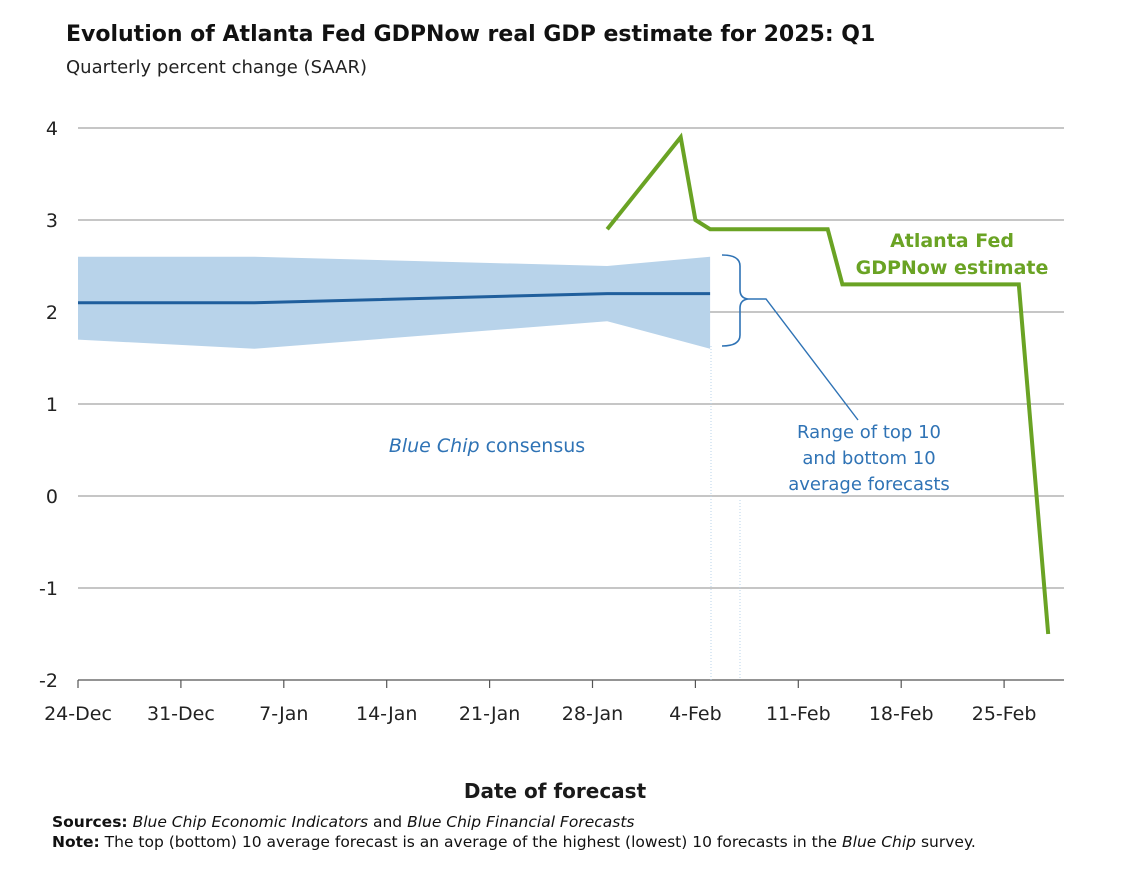 The width and height of the screenshot is (1123, 890). I want to click on x-tick-label: 11-Feb, so click(798, 714).